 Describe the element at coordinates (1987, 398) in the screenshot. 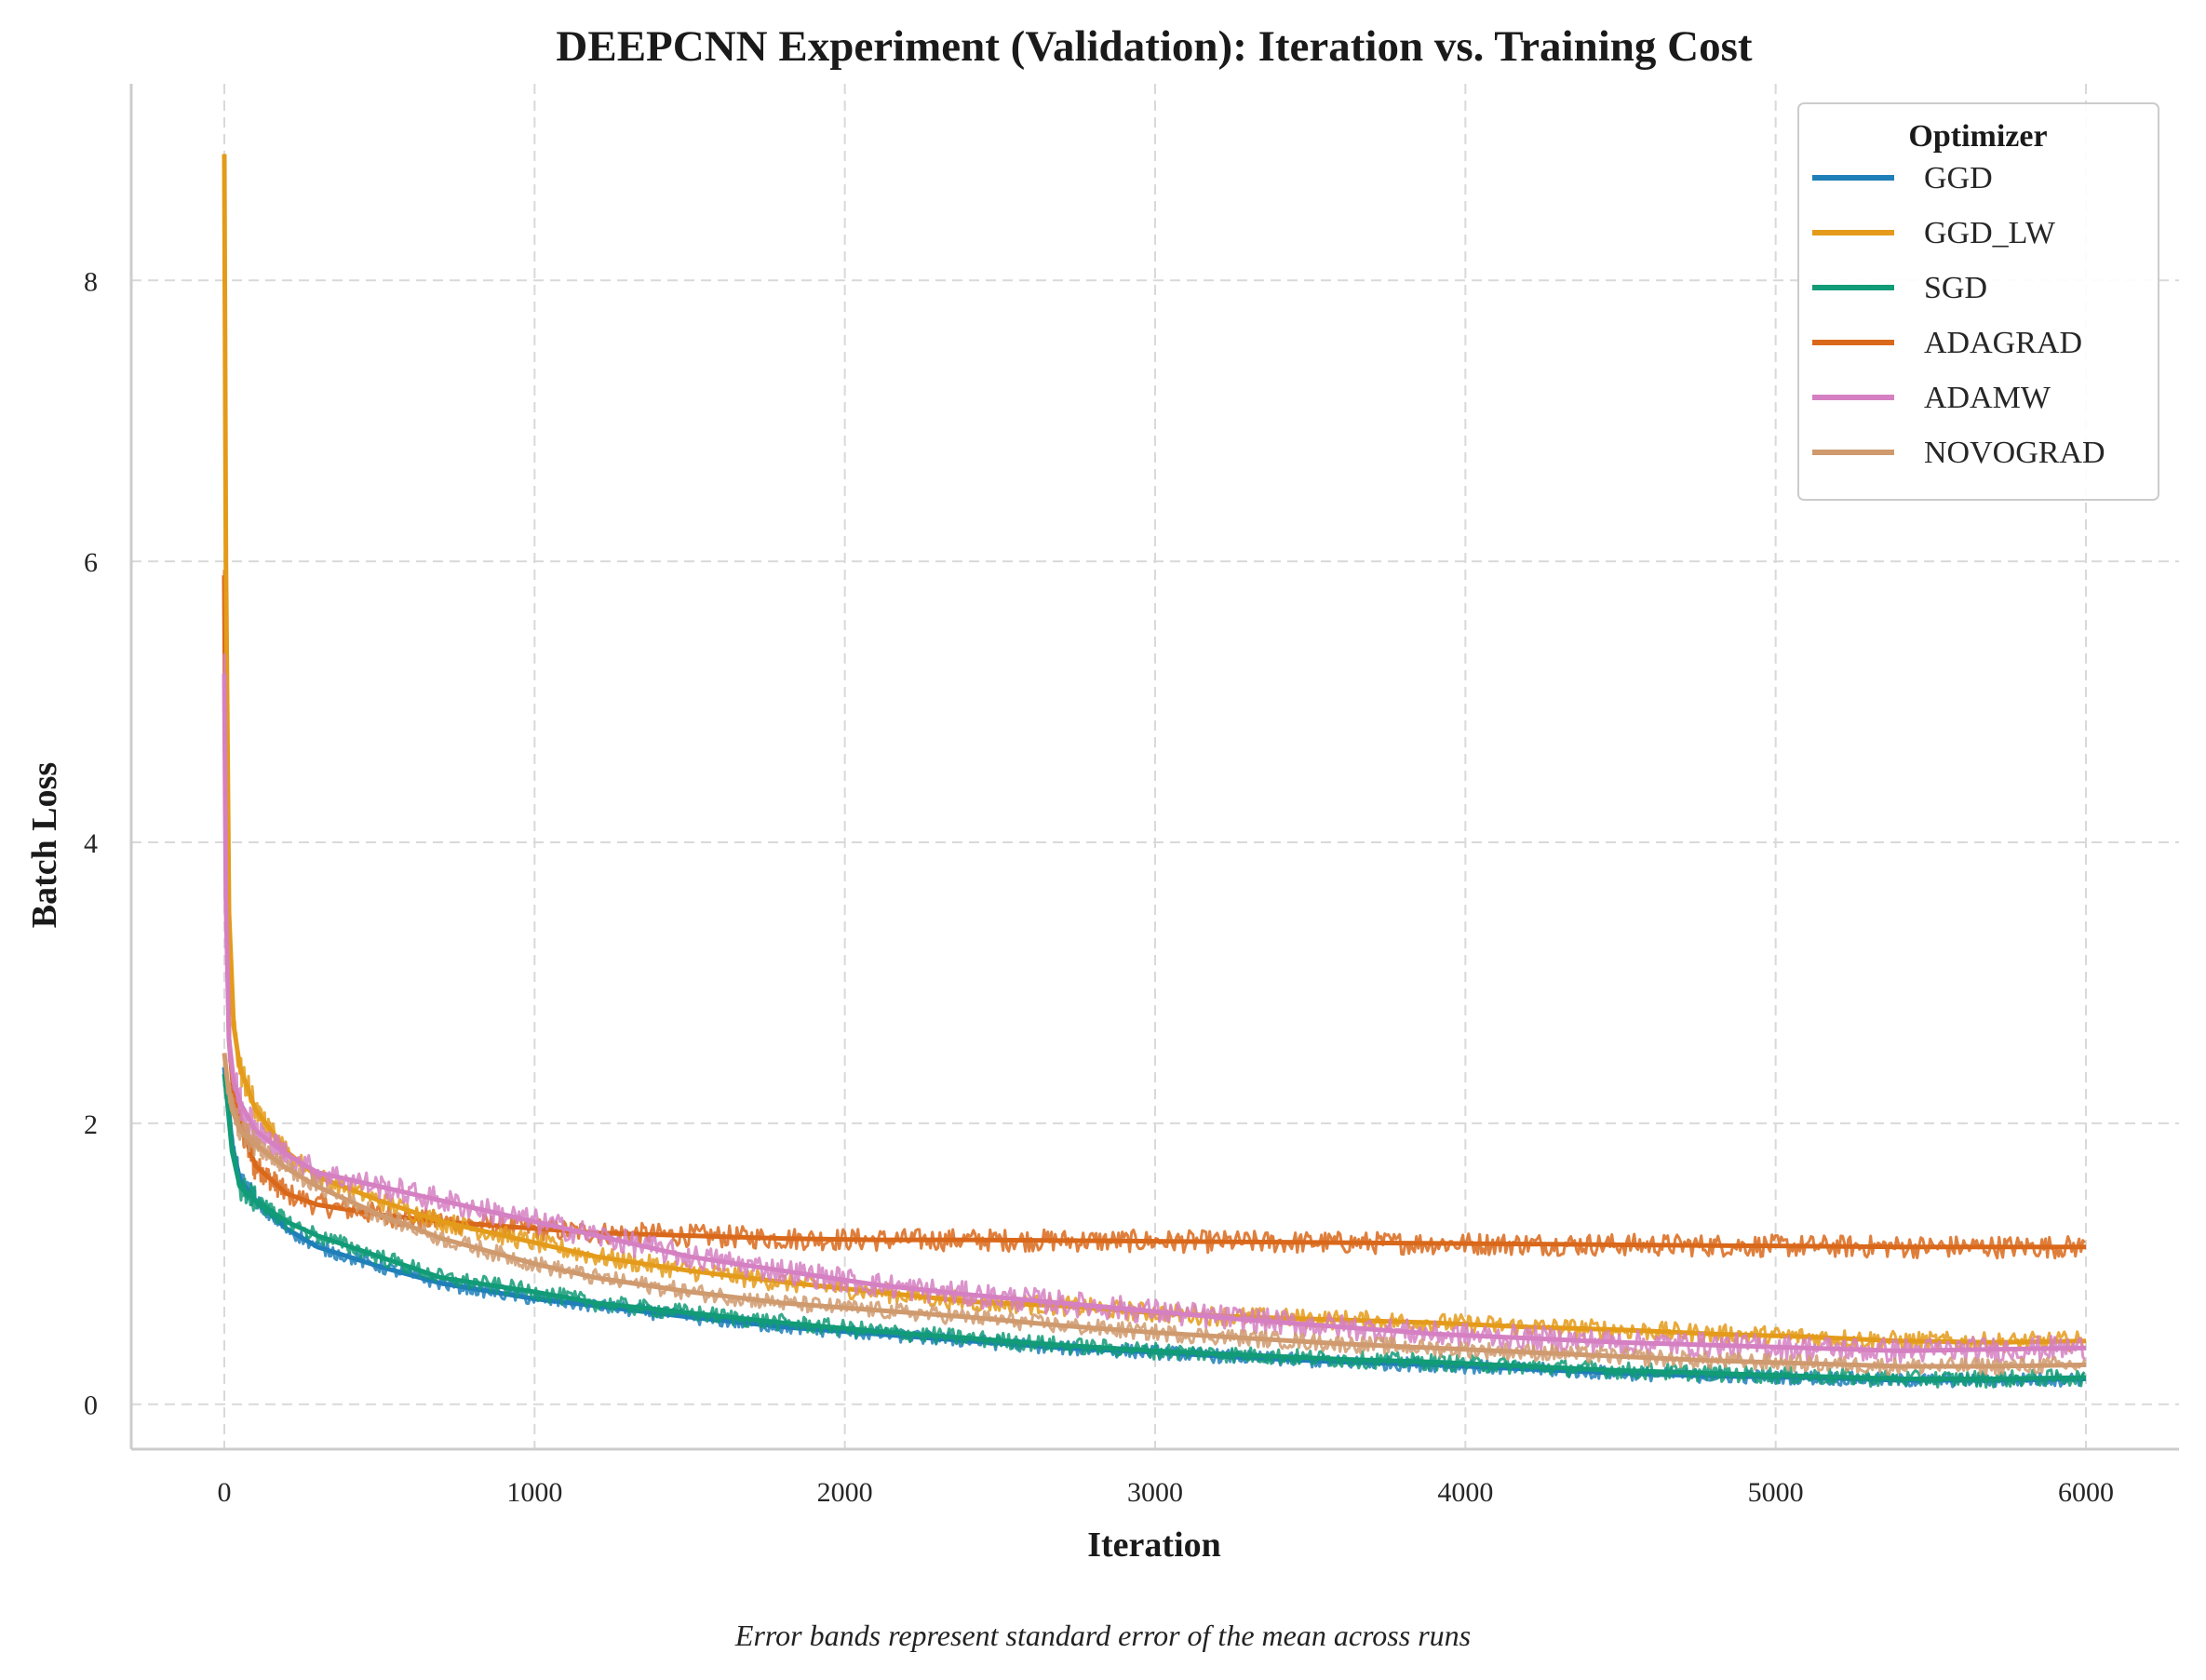

I see `legend-label: ADAMW` at that location.